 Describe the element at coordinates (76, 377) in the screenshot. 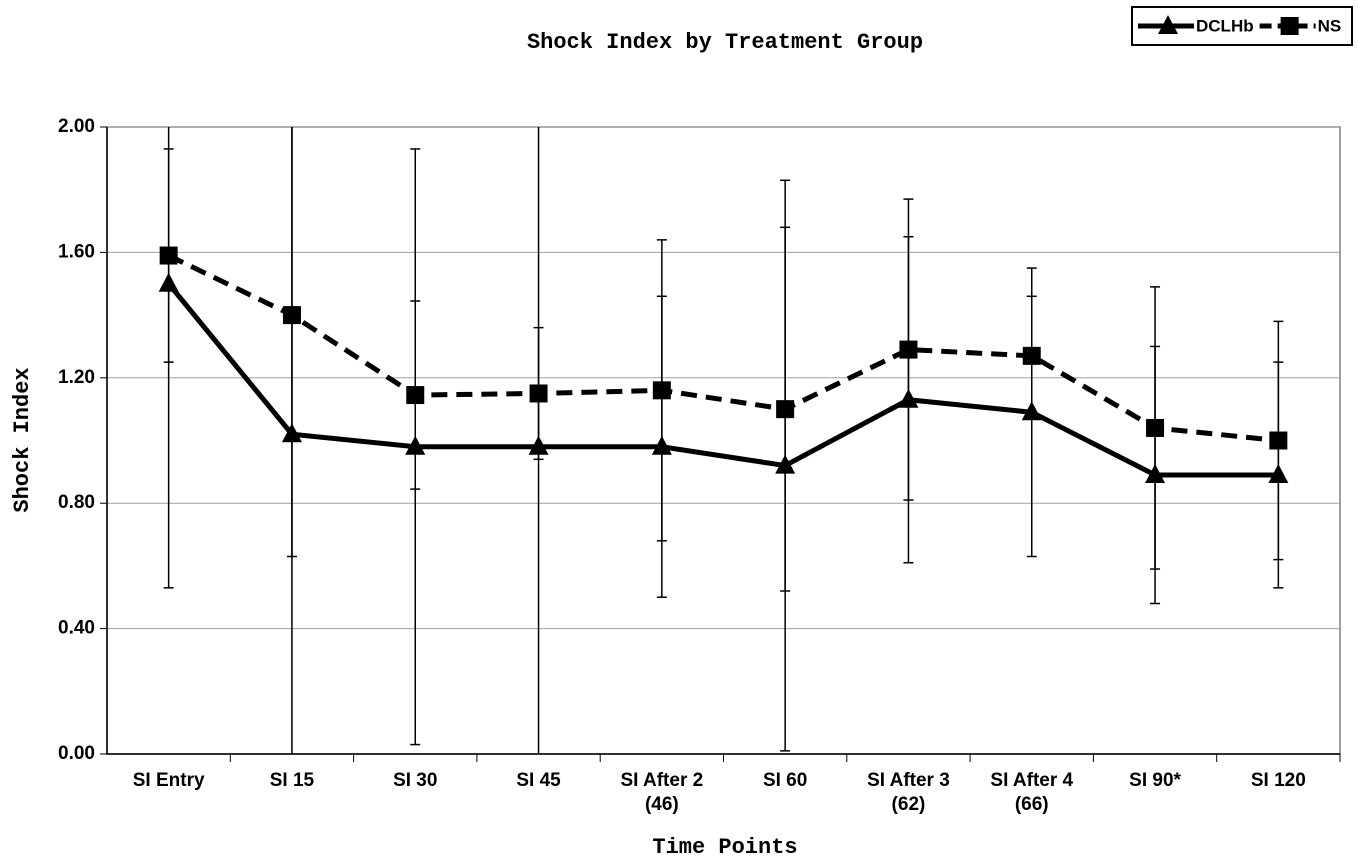

I see `y-tick-label: 1.20` at that location.